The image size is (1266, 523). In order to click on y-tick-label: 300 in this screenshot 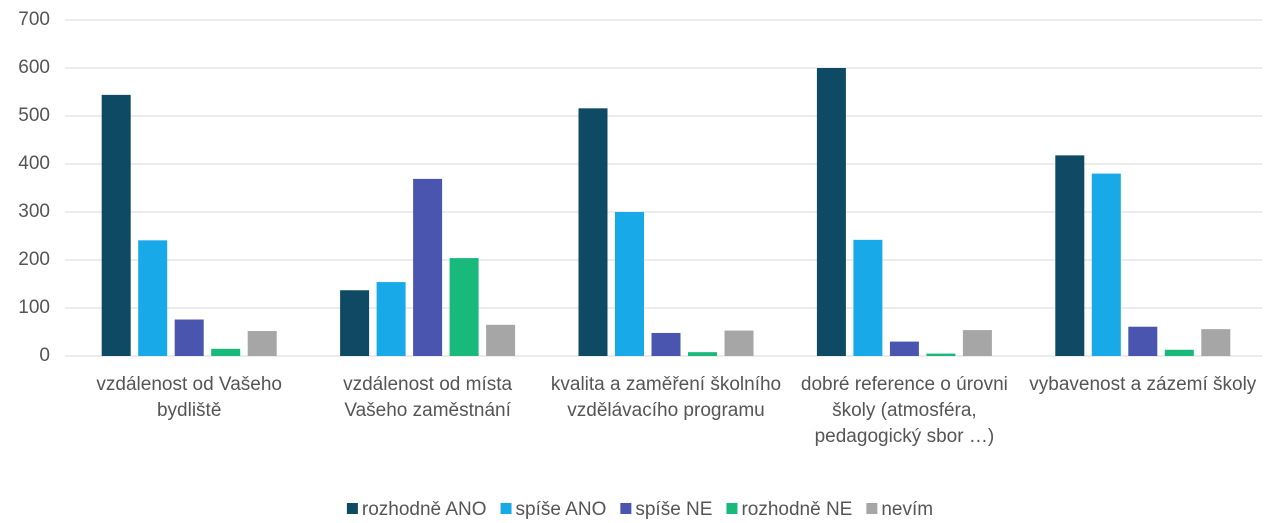, I will do `click(34, 211)`.